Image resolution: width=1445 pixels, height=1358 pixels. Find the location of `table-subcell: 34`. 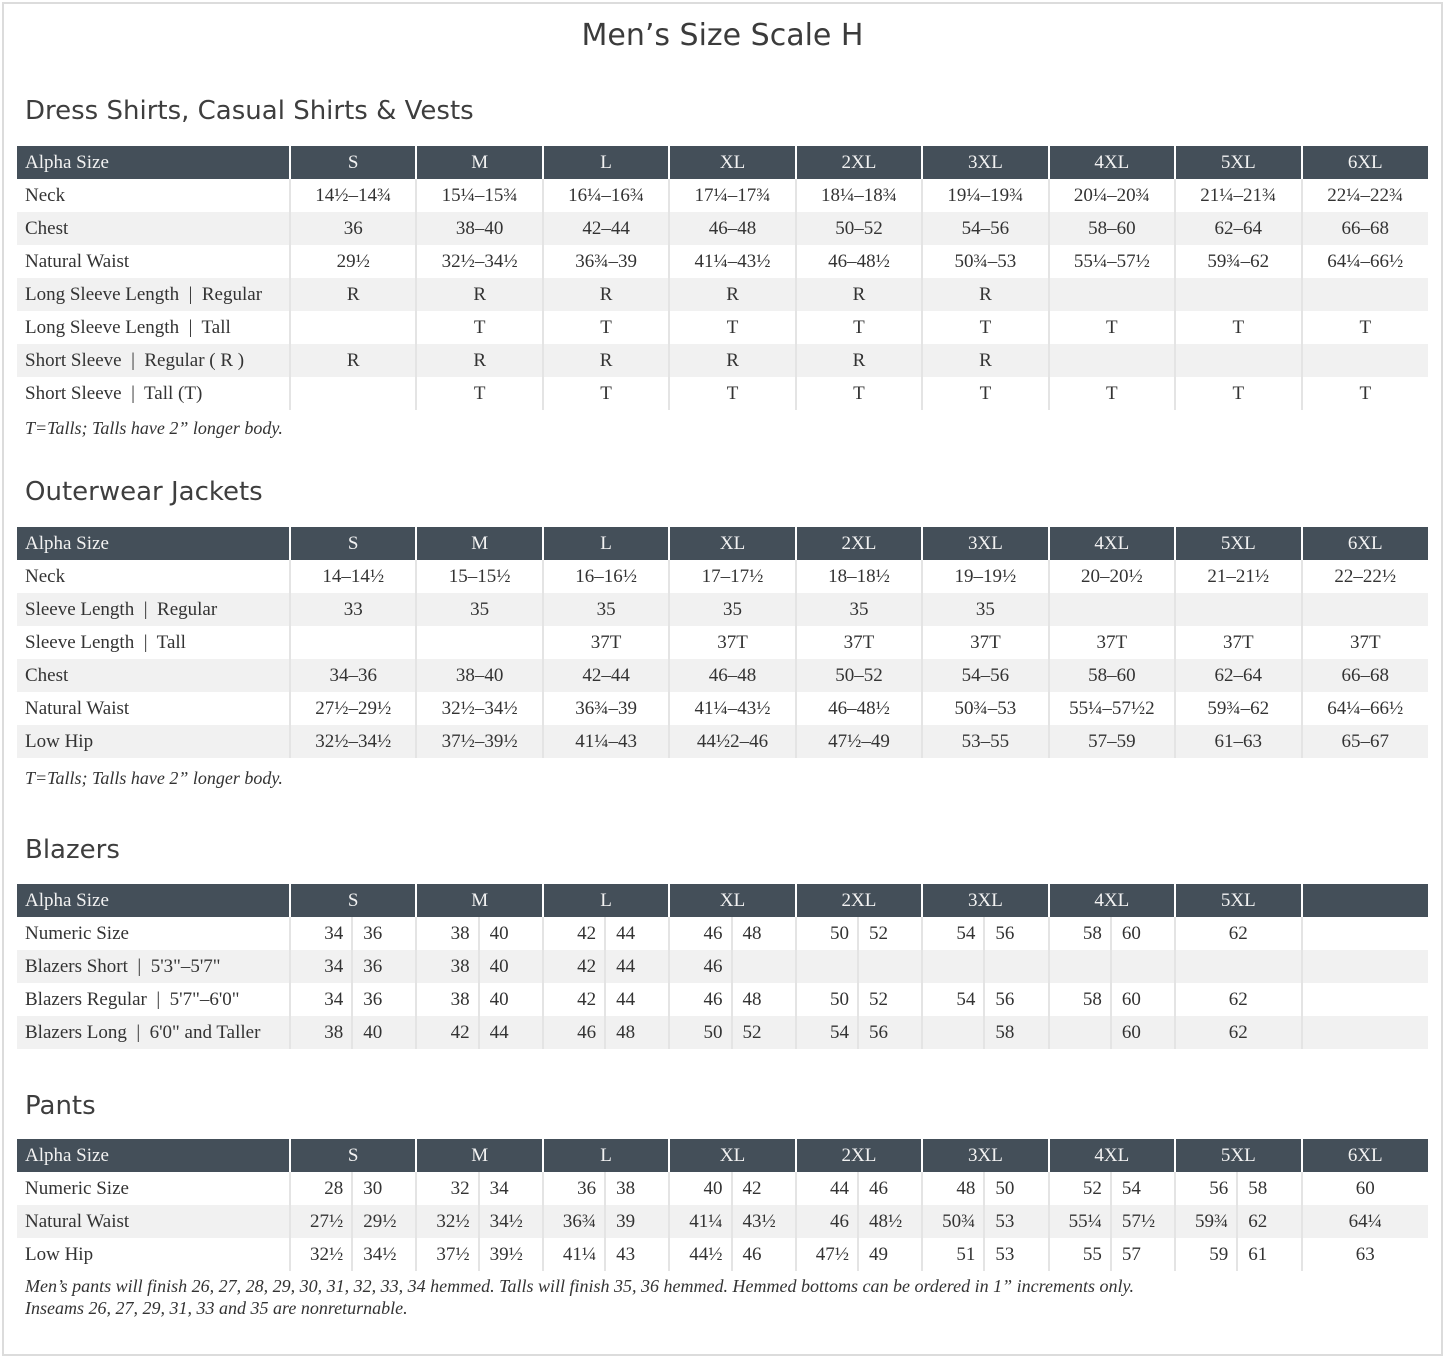

table-subcell: 34 is located at coordinates (322, 966).